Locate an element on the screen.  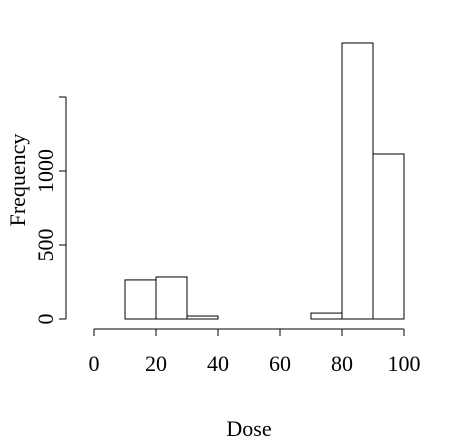
x-tick-label: 40 is located at coordinates (218, 363).